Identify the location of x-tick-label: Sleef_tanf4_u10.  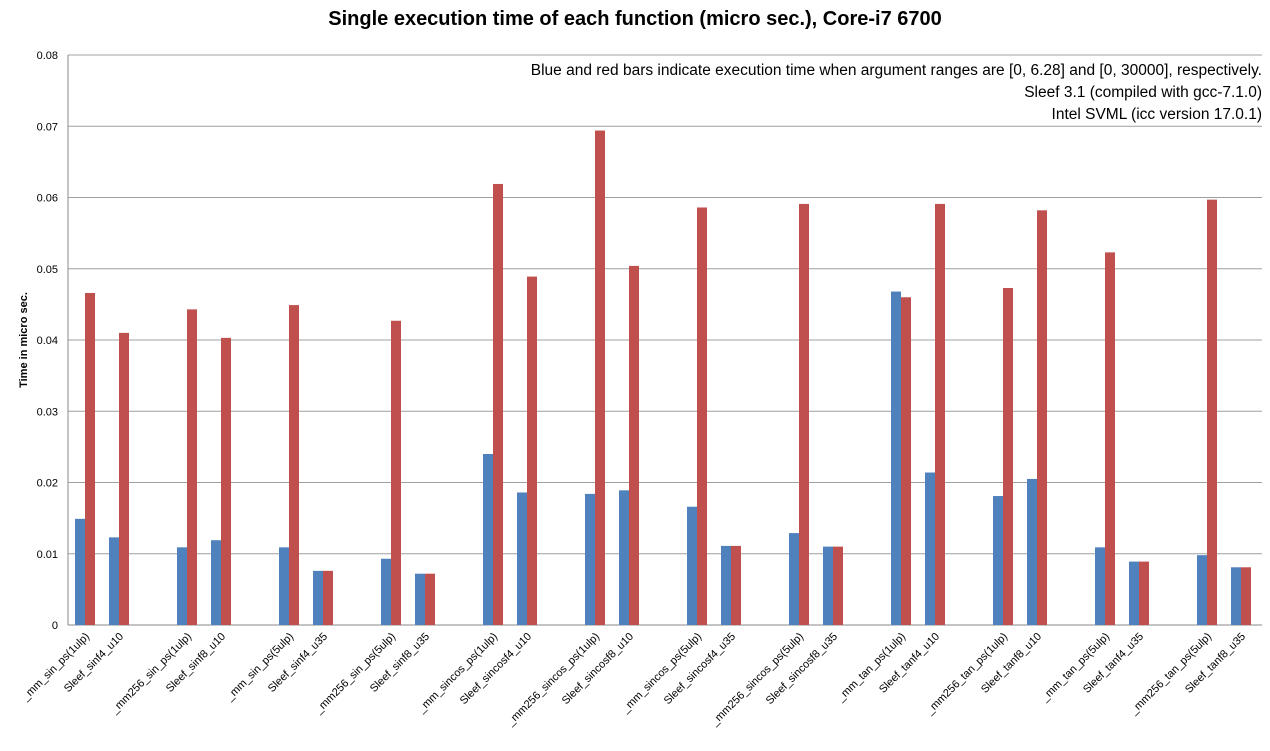
(909, 663).